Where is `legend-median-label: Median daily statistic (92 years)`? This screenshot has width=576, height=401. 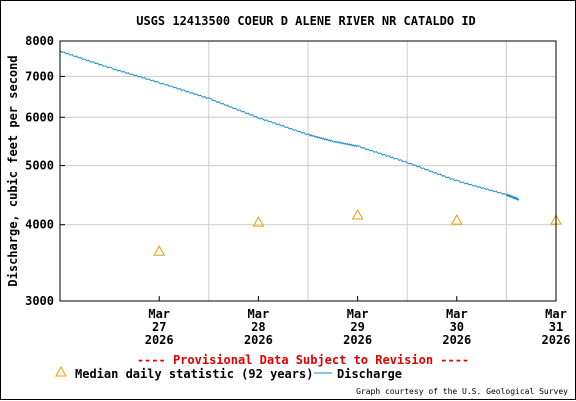 legend-median-label: Median daily statistic (92 years) is located at coordinates (194, 374).